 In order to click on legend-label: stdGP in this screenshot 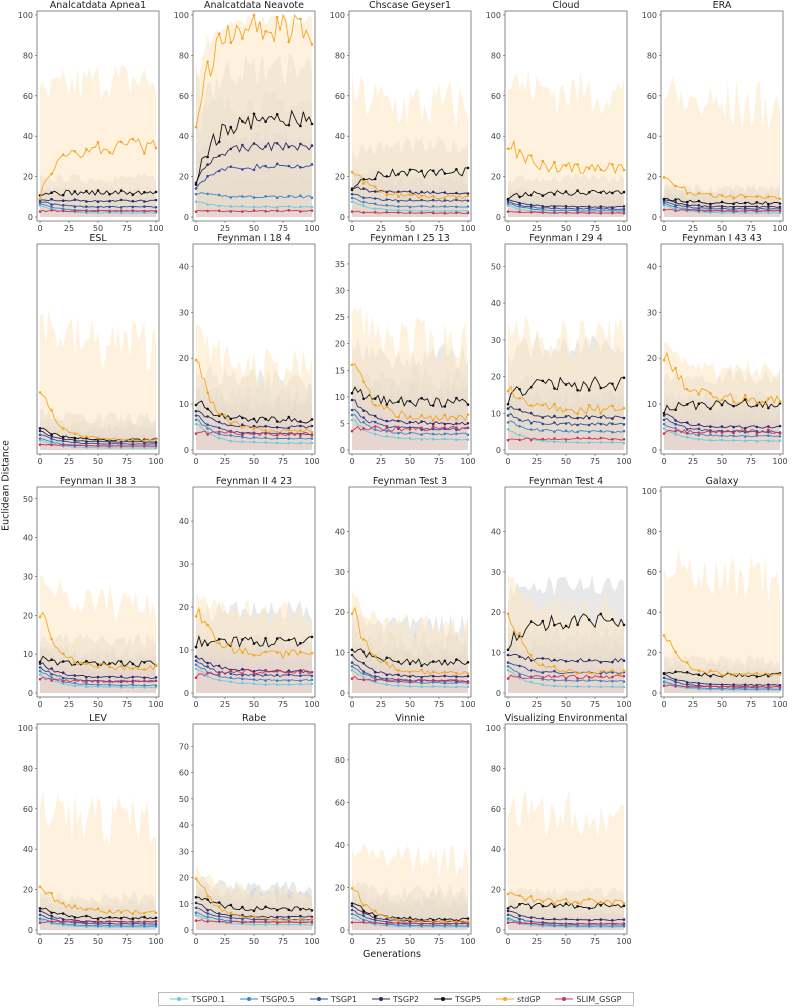, I will do `click(529, 999)`.